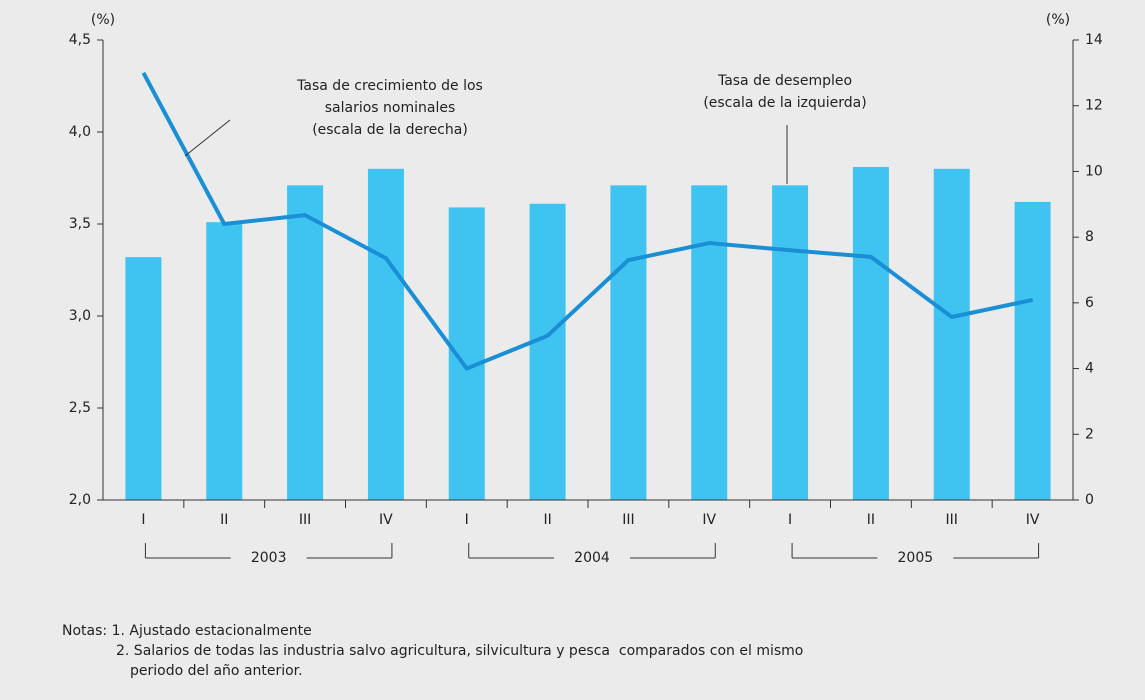  What do you see at coordinates (80, 408) in the screenshot?
I see `y-tick-label: 2,5` at bounding box center [80, 408].